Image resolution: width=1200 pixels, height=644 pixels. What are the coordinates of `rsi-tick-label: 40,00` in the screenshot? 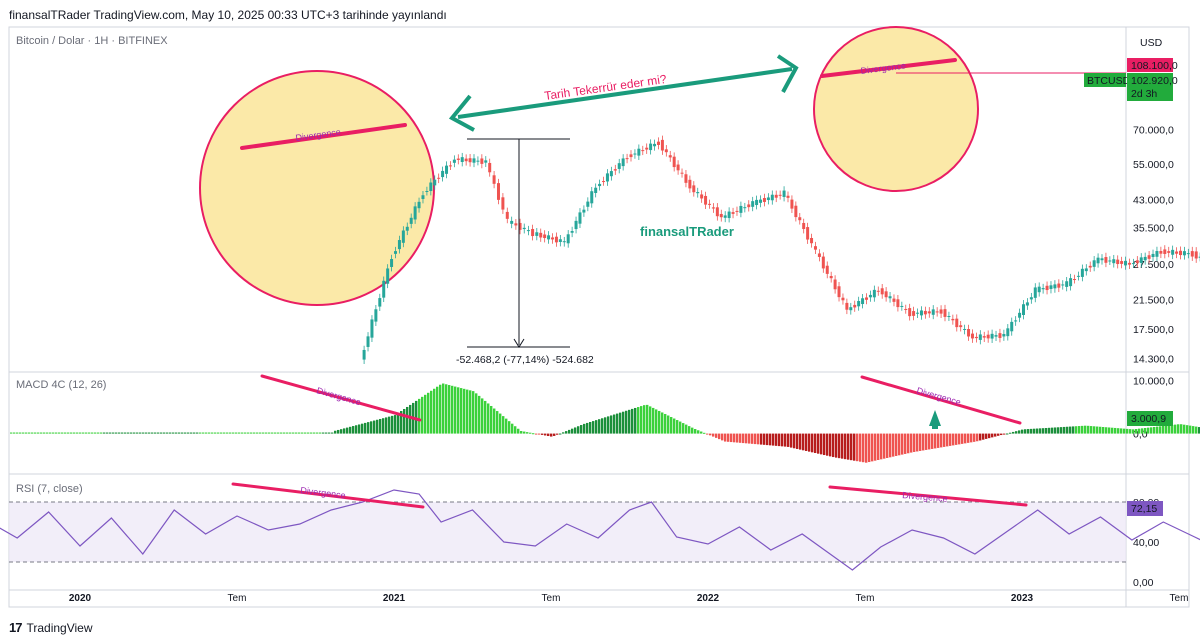 It's located at (1146, 543).